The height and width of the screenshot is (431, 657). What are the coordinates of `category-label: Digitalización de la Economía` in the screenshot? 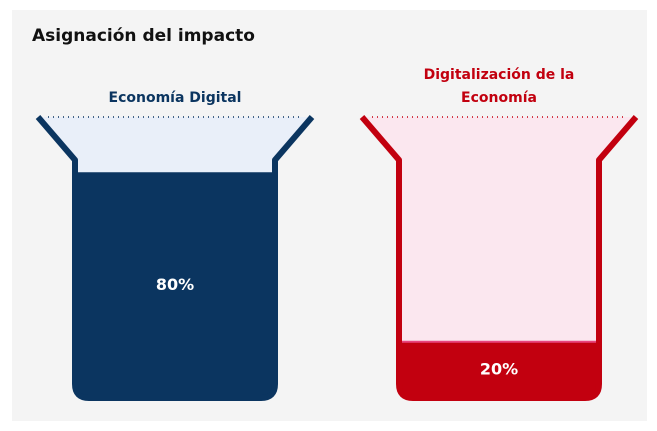 It's located at (499, 86).